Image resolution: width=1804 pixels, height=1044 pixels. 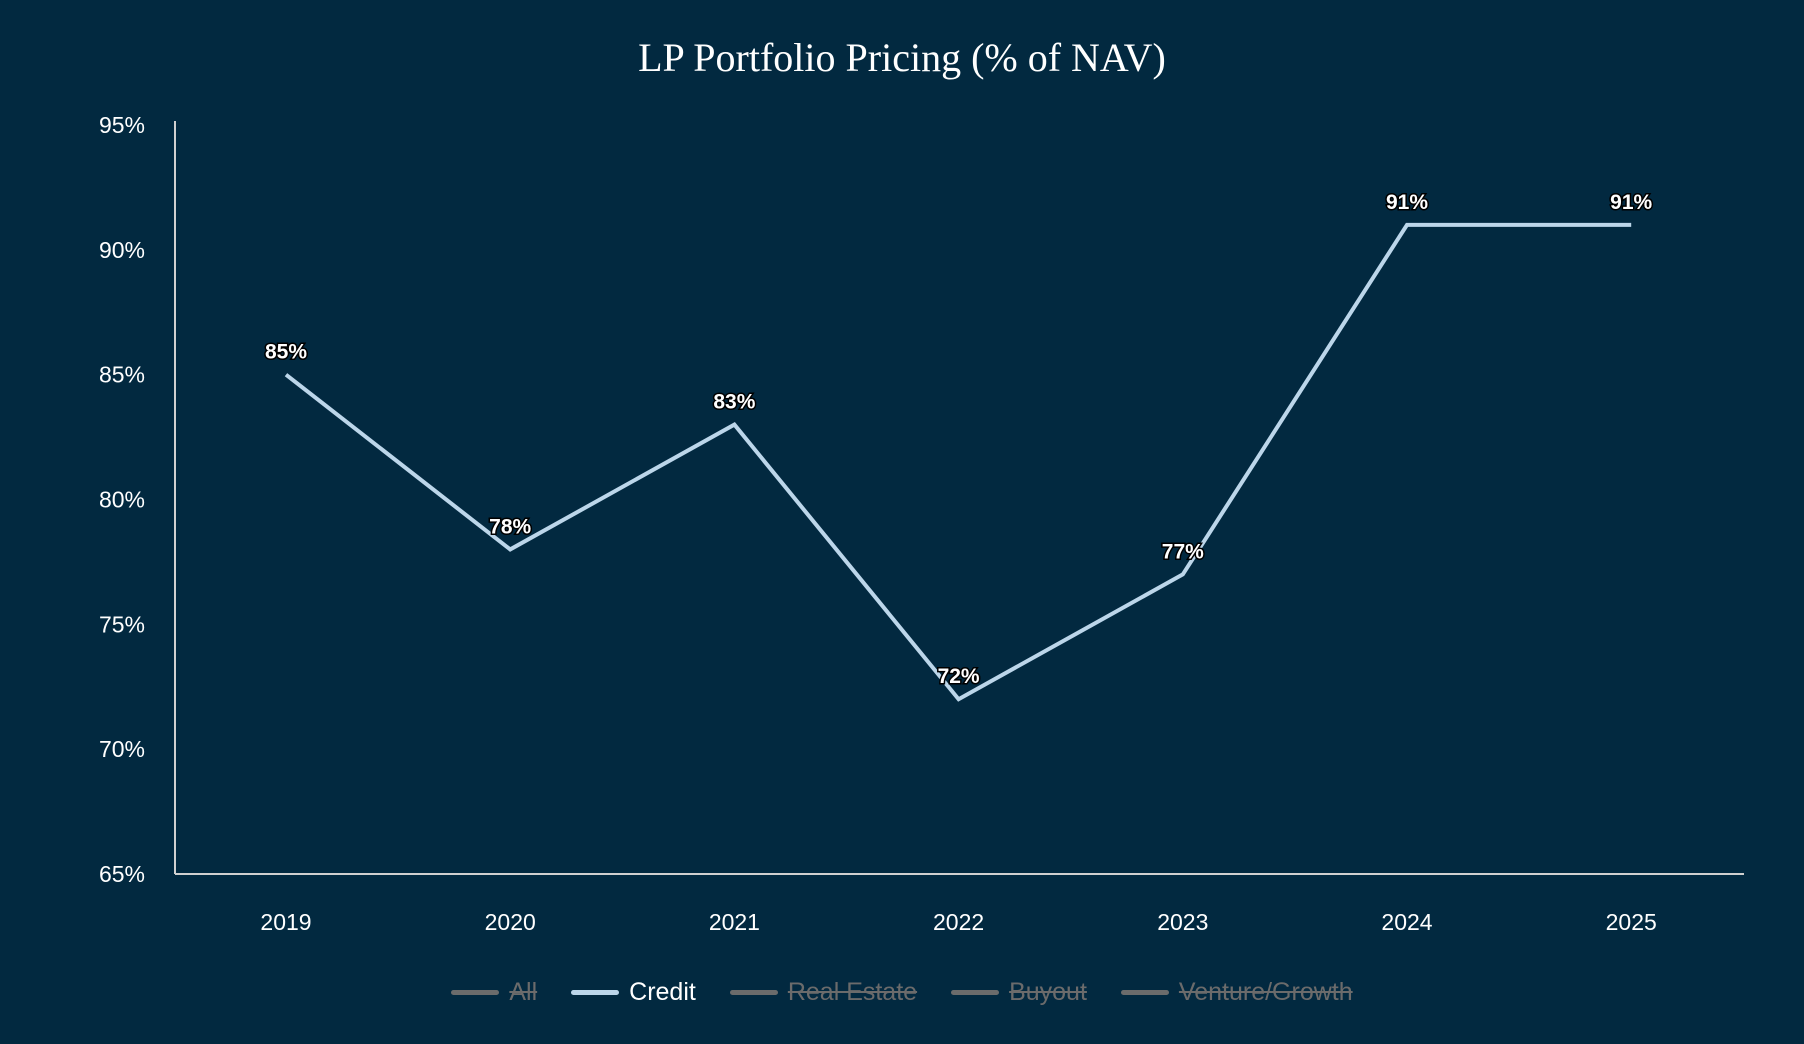 I want to click on chart-title: LP Portfolio Pricing (% of NAV), so click(x=902, y=57).